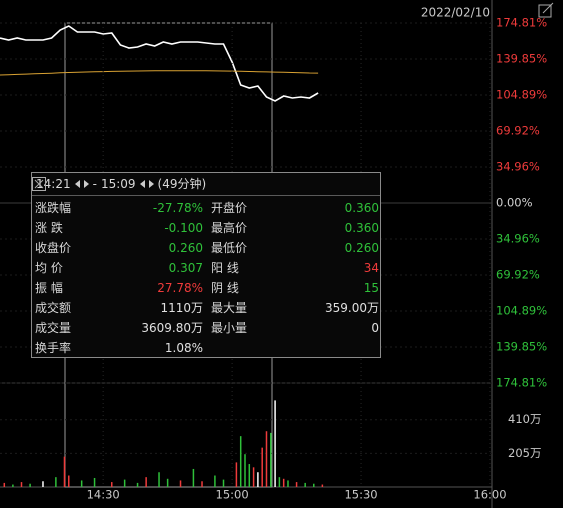 The image size is (563, 508). Describe the element at coordinates (183, 348) in the screenshot. I see `stat-value: 1.08%` at that location.